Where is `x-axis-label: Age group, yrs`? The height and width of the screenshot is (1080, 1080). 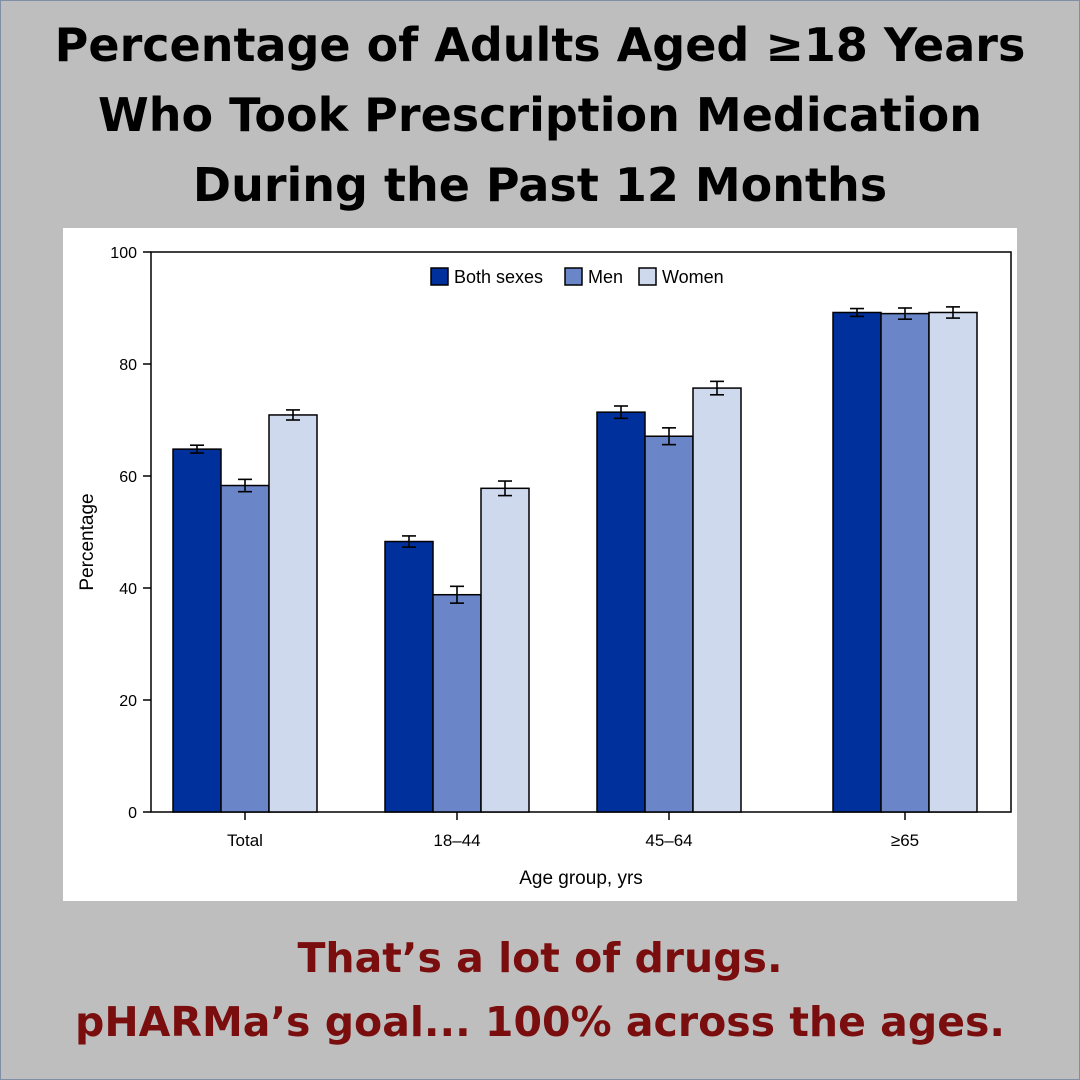
x-axis-label: Age group, yrs is located at coordinates (581, 878).